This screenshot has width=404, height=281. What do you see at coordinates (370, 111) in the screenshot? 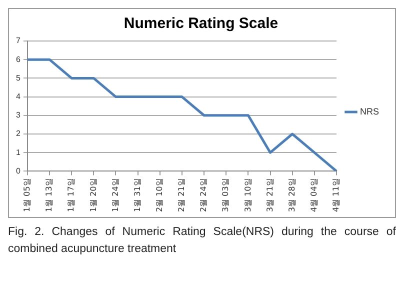
I see `legend-label: NRS` at bounding box center [370, 111].